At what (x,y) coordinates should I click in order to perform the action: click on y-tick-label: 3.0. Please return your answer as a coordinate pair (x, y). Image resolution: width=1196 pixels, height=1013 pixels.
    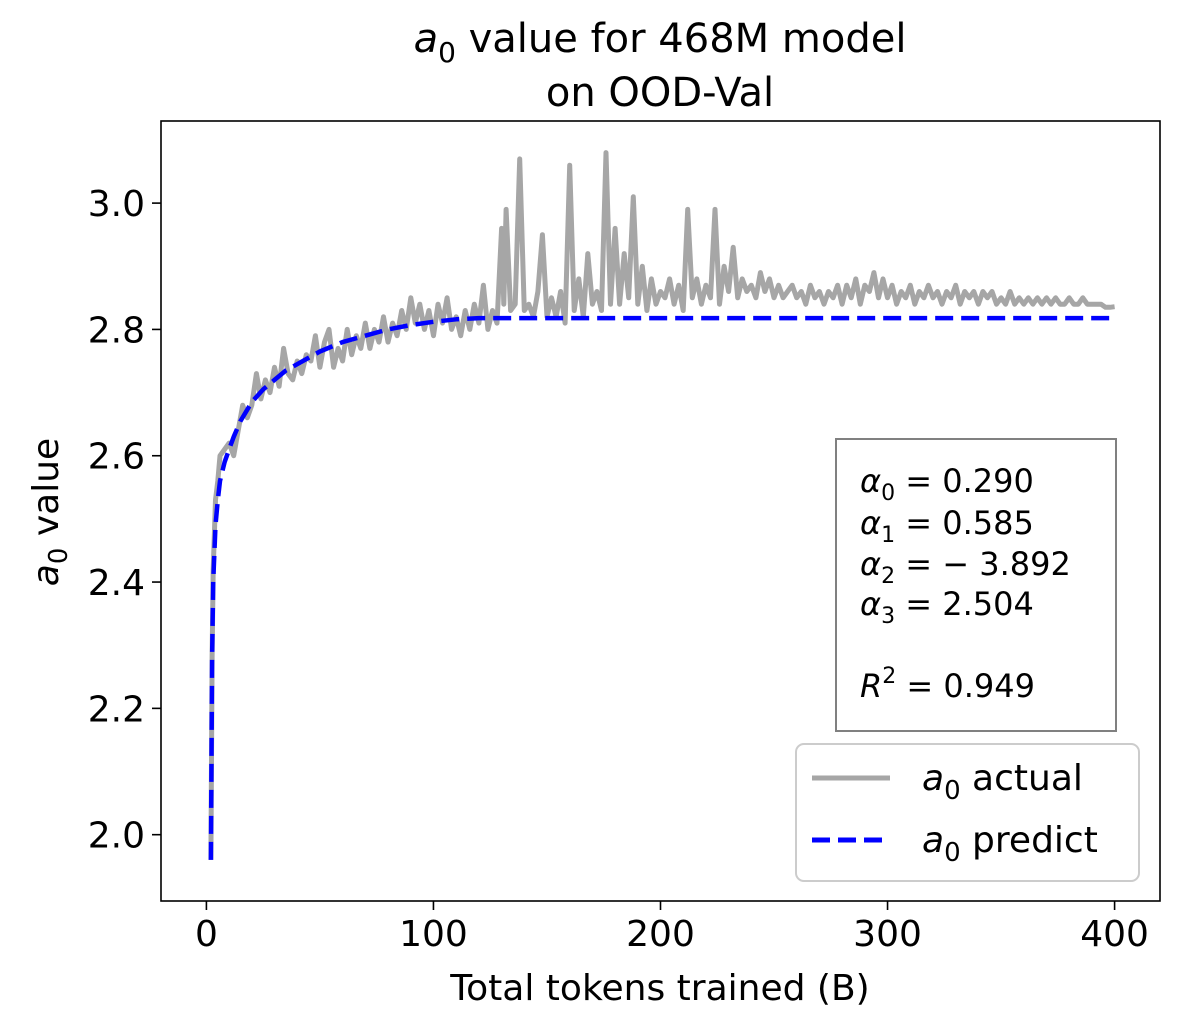
    Looking at the image, I should click on (116, 204).